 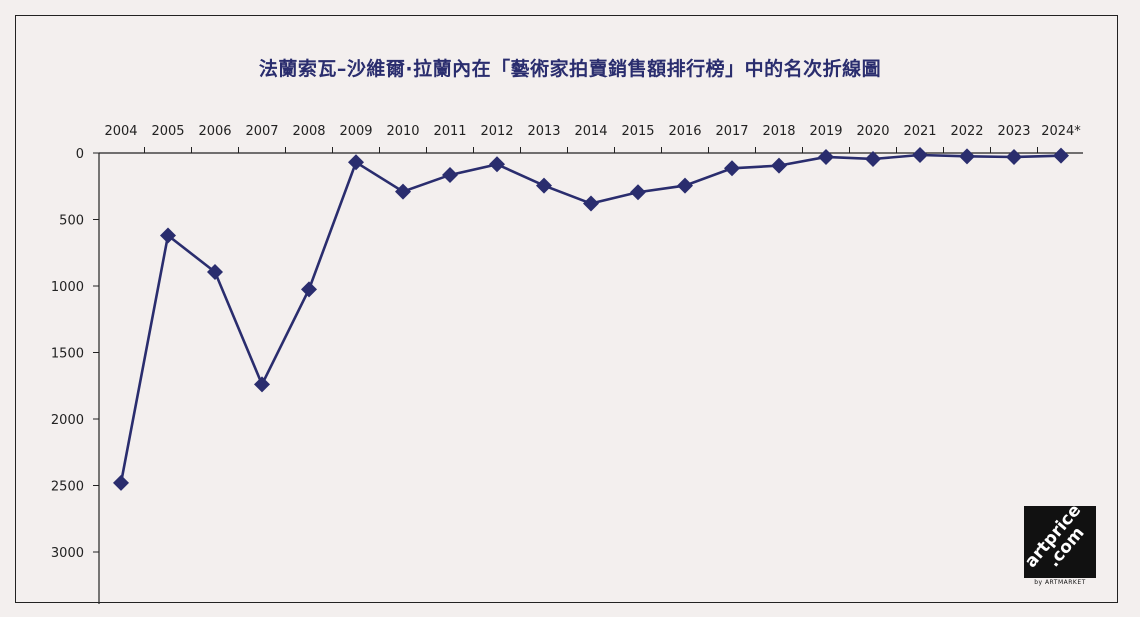 What do you see at coordinates (1060, 542) in the screenshot?
I see `artprice-logo: artprice .com` at bounding box center [1060, 542].